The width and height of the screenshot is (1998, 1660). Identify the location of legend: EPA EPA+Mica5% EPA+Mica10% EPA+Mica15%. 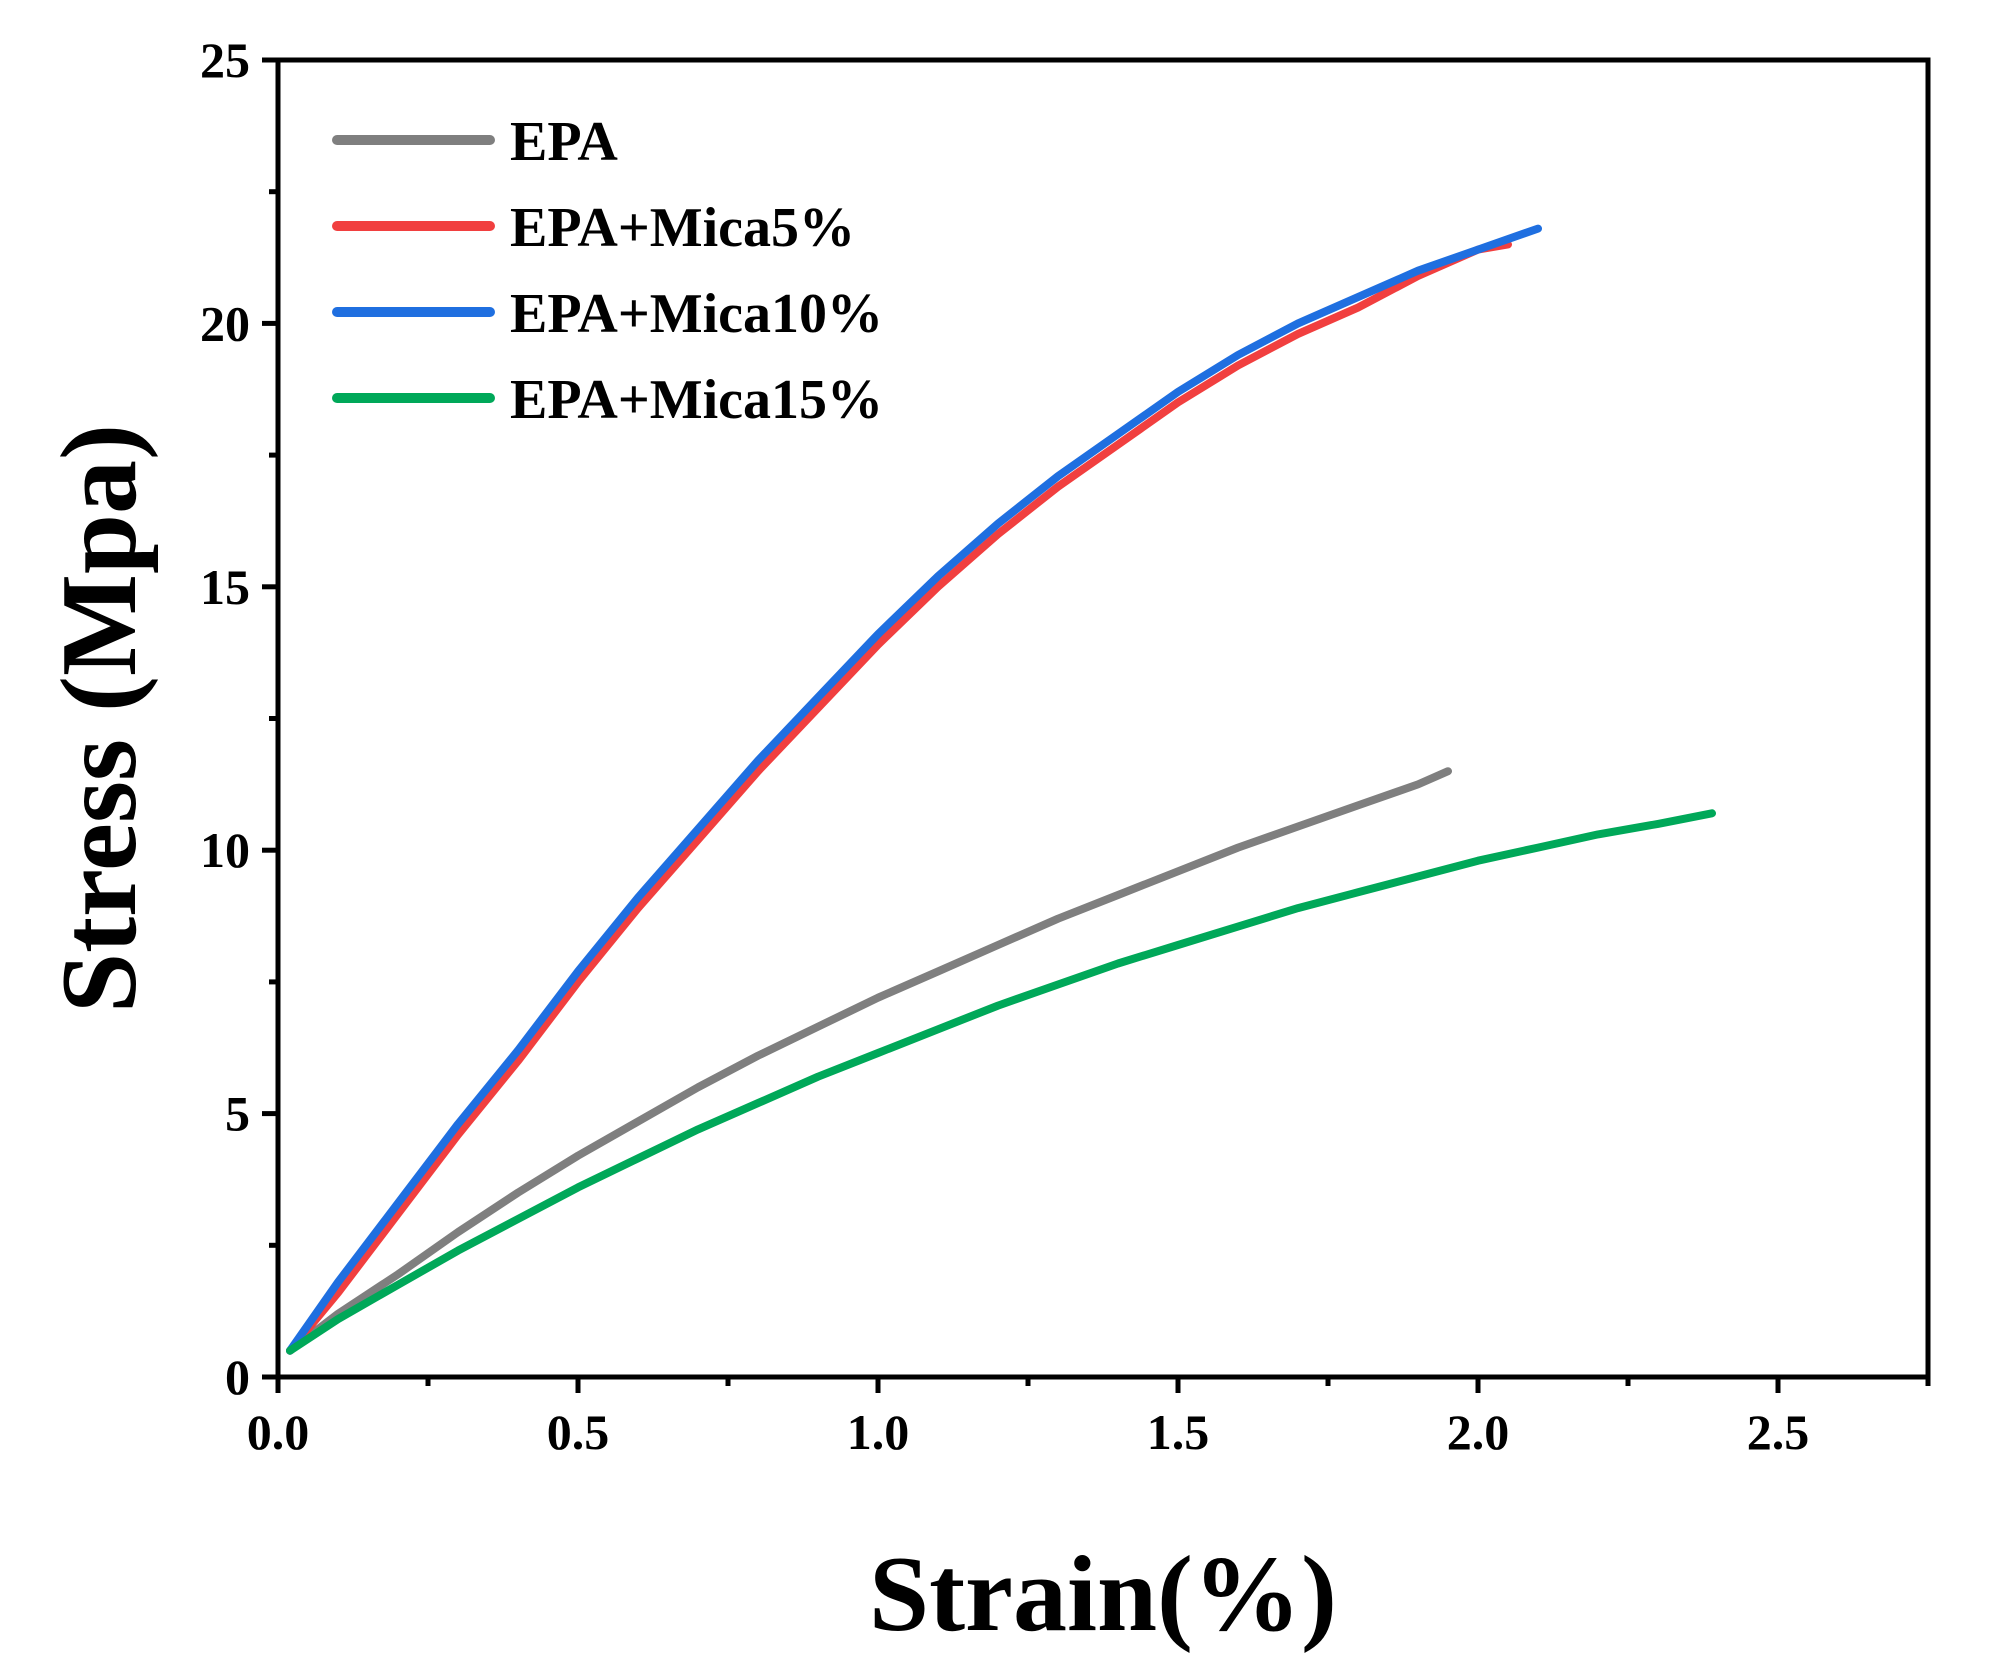
(607, 271).